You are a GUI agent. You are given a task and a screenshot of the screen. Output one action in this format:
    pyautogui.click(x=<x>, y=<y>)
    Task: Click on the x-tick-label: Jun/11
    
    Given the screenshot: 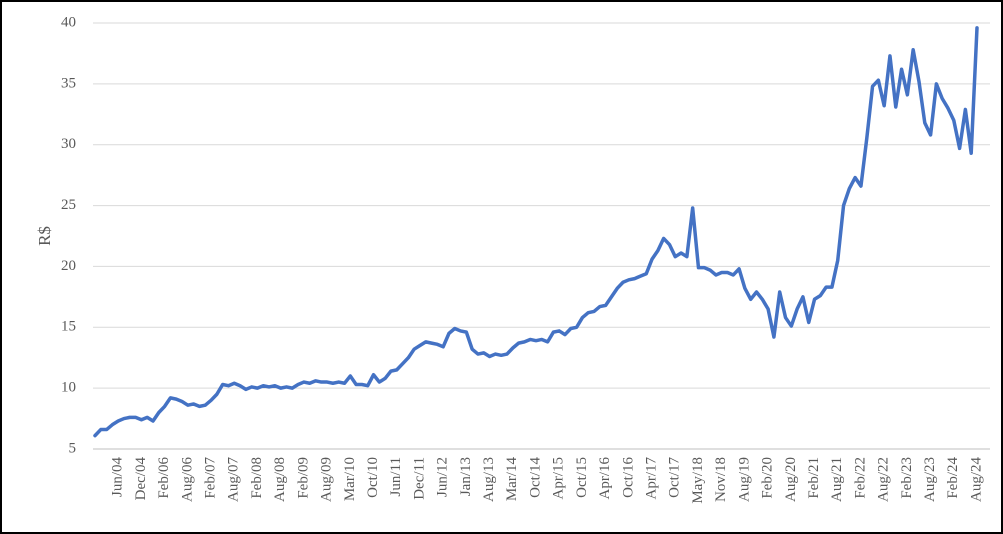 What is the action you would take?
    pyautogui.click(x=396, y=476)
    